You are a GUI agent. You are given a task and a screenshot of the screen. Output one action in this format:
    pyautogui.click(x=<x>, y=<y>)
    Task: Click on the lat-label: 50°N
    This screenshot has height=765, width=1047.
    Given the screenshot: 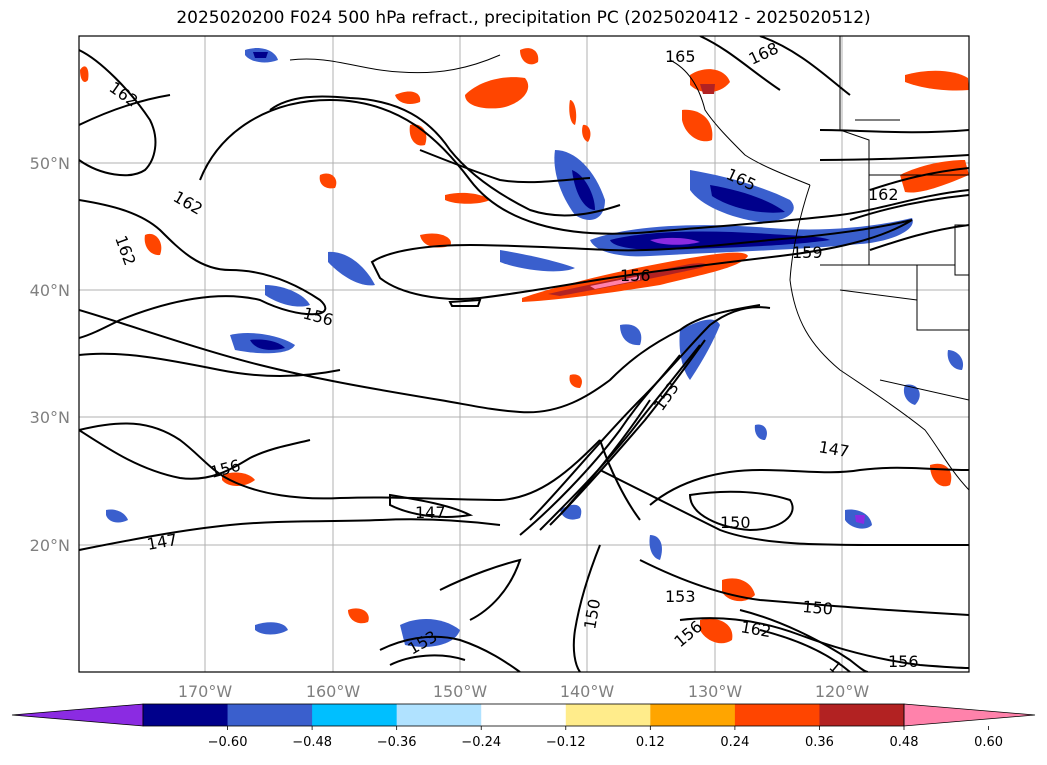 What is the action you would take?
    pyautogui.click(x=50, y=163)
    